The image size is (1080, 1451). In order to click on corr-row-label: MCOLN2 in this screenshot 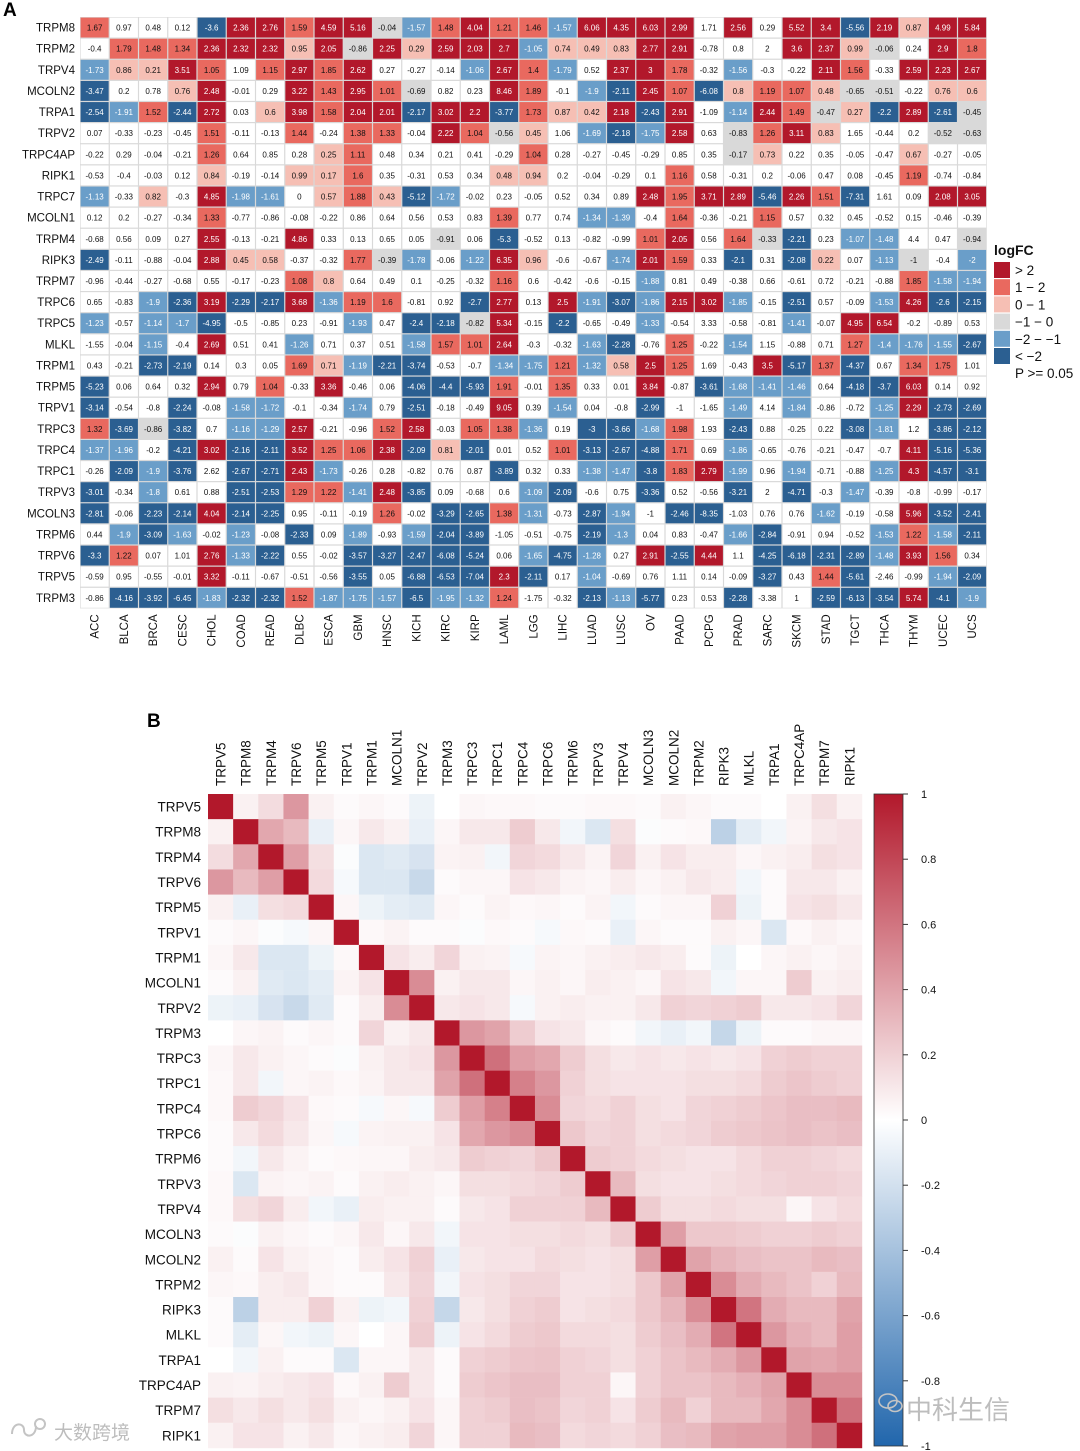, I will do `click(173, 1259)`.